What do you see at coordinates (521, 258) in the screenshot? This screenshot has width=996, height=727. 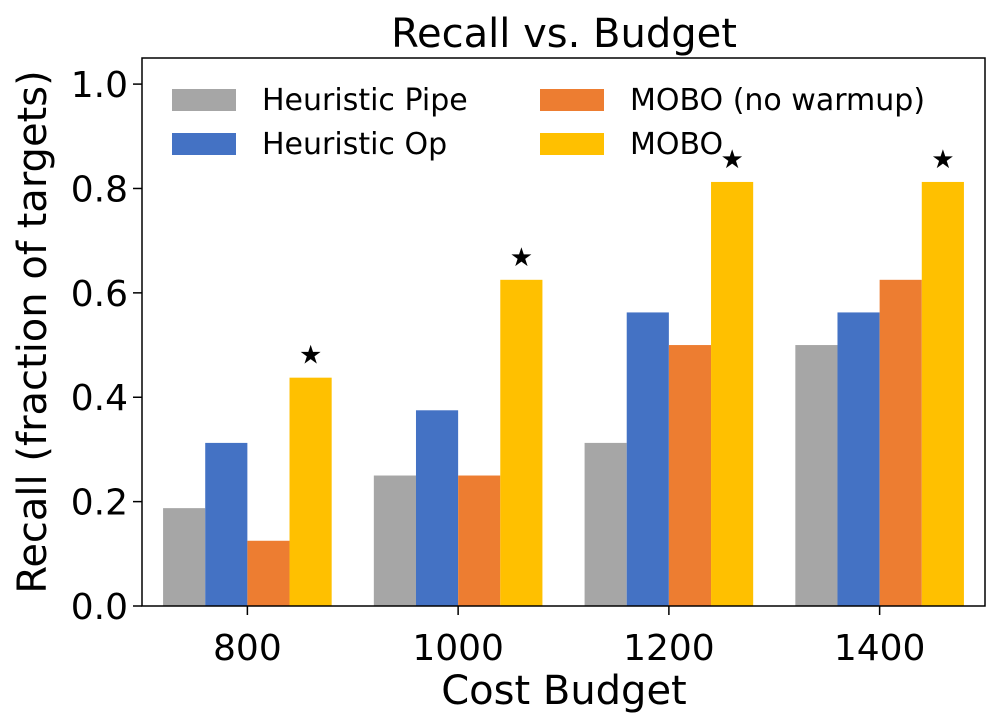 I see `star-marker-1000: ★` at bounding box center [521, 258].